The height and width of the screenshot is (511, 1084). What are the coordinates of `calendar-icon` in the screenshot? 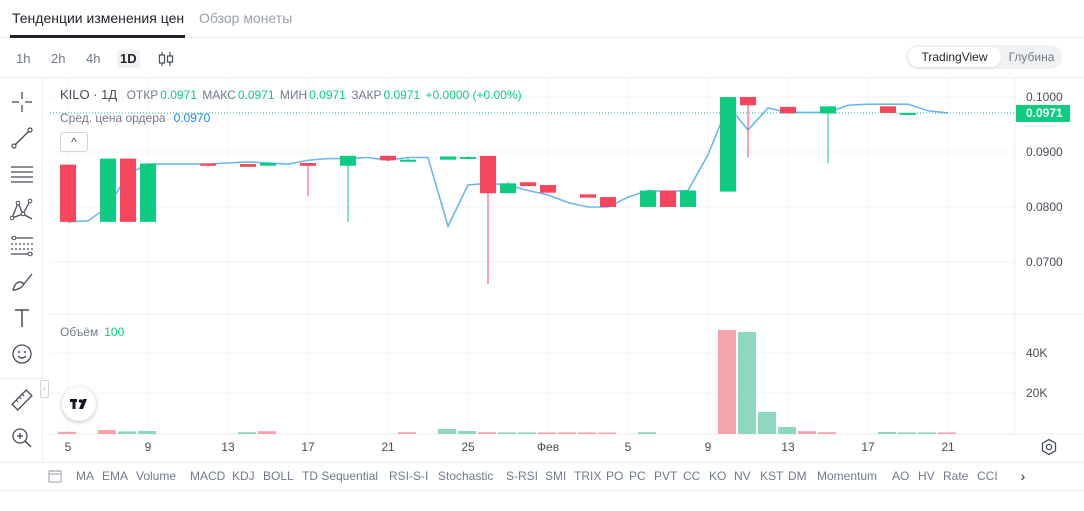 It's located at (55, 476).